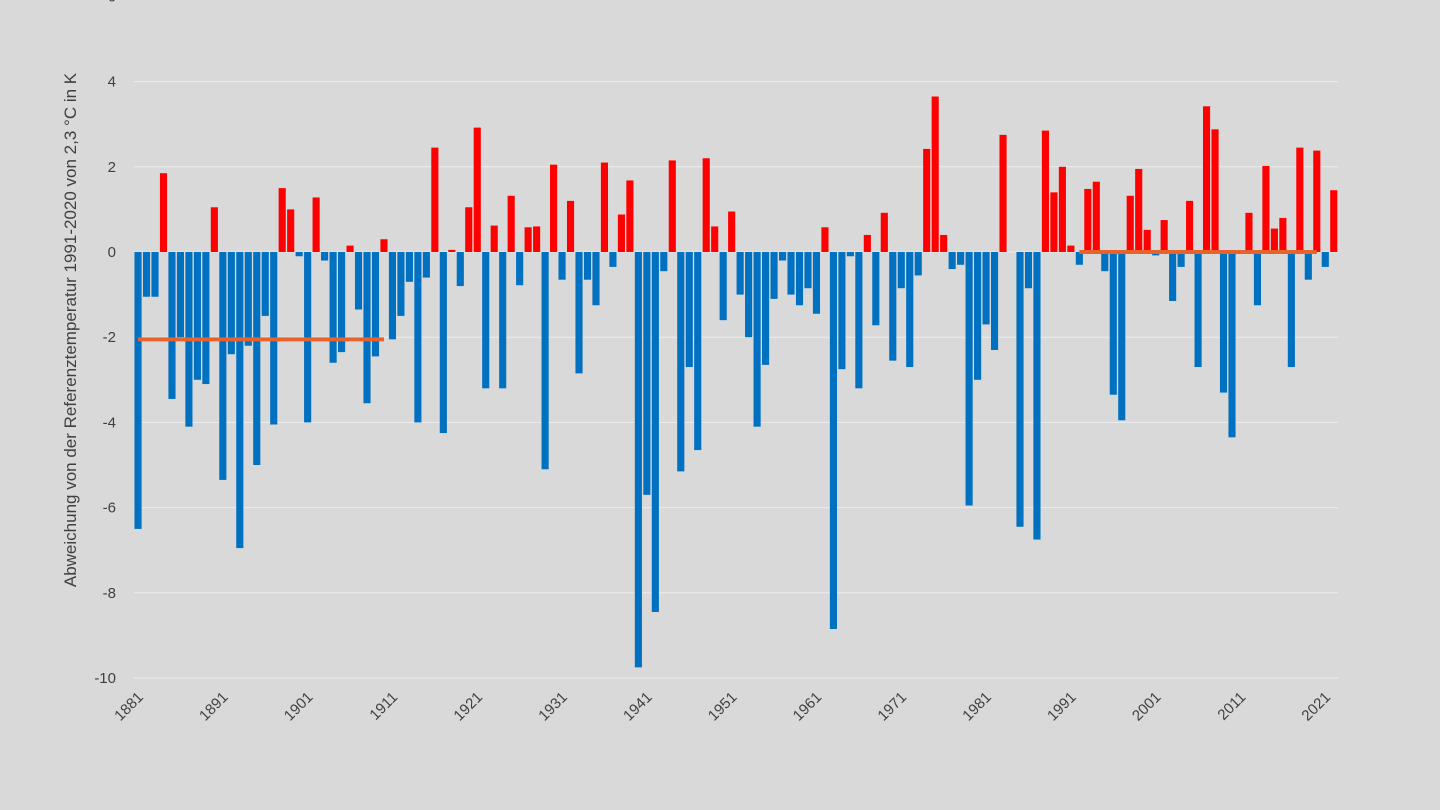  Describe the element at coordinates (468, 707) in the screenshot. I see `x-tick-label: 1921` at that location.